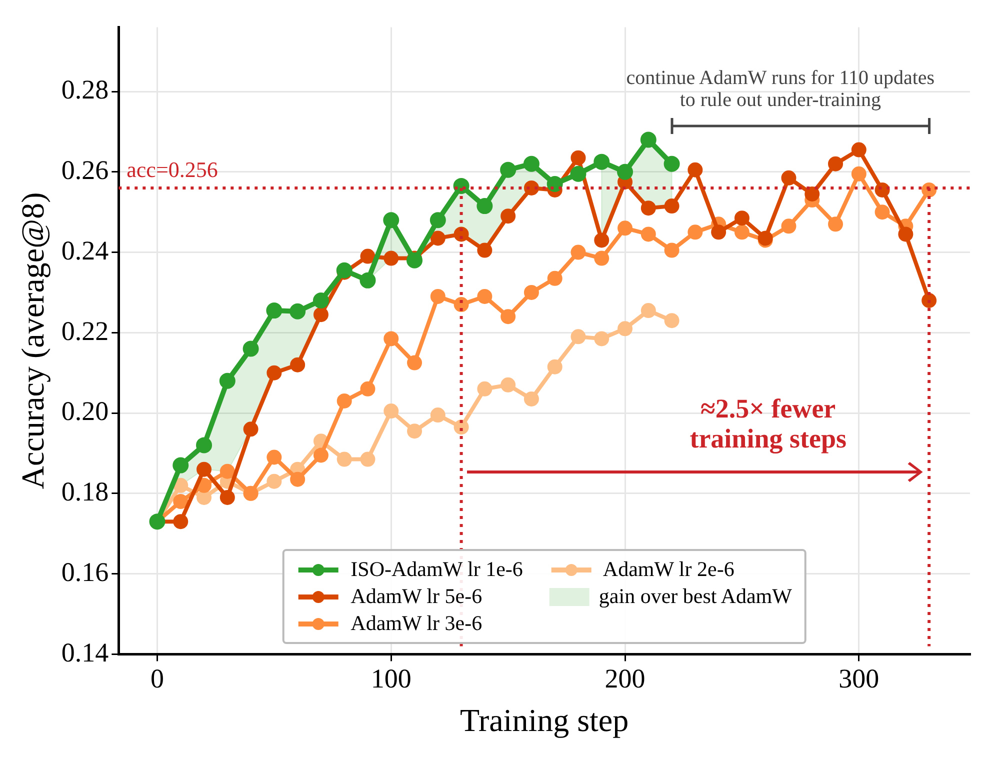 The image size is (1000, 760). I want to click on y-tick-label: 0.26, so click(85, 169).